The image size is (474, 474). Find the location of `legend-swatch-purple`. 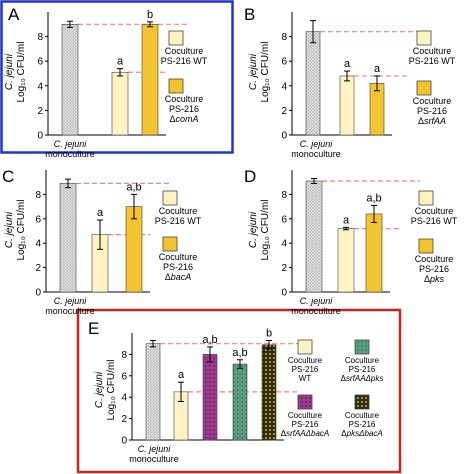

legend-swatch-purple is located at coordinates (305, 402).